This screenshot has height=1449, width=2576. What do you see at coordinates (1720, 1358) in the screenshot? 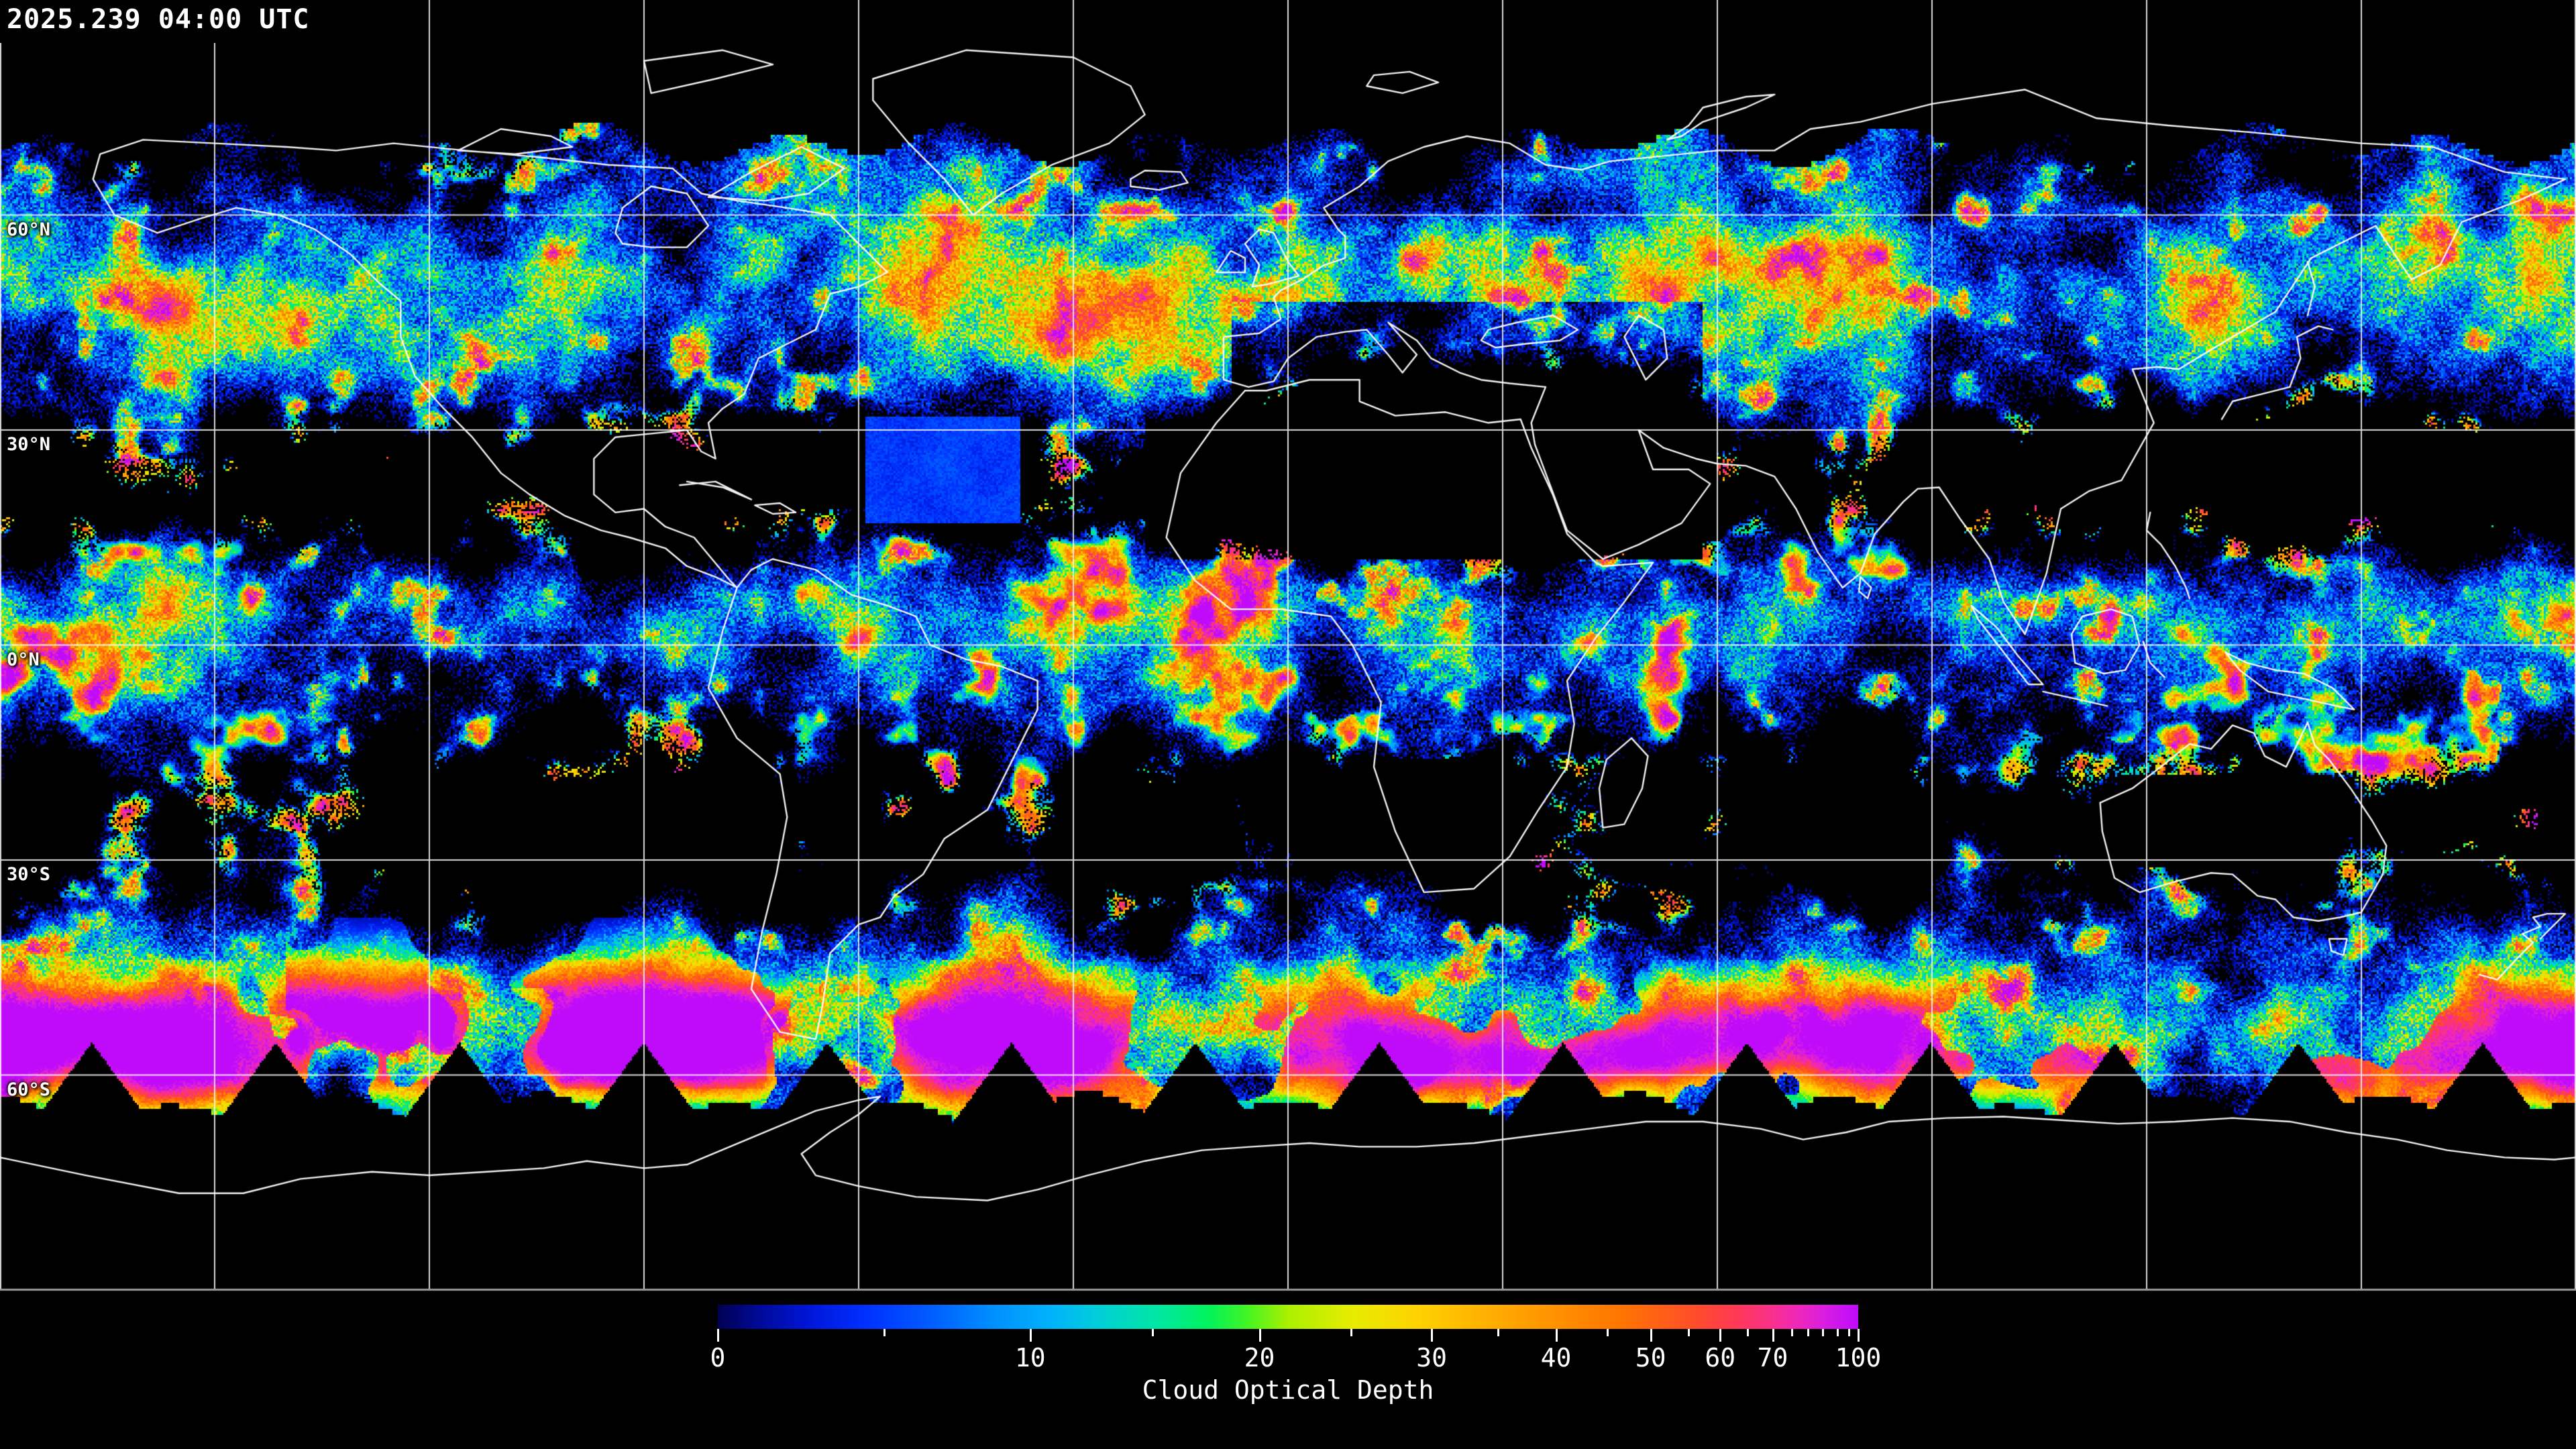
I see `colorbar-tick-label: 60` at bounding box center [1720, 1358].